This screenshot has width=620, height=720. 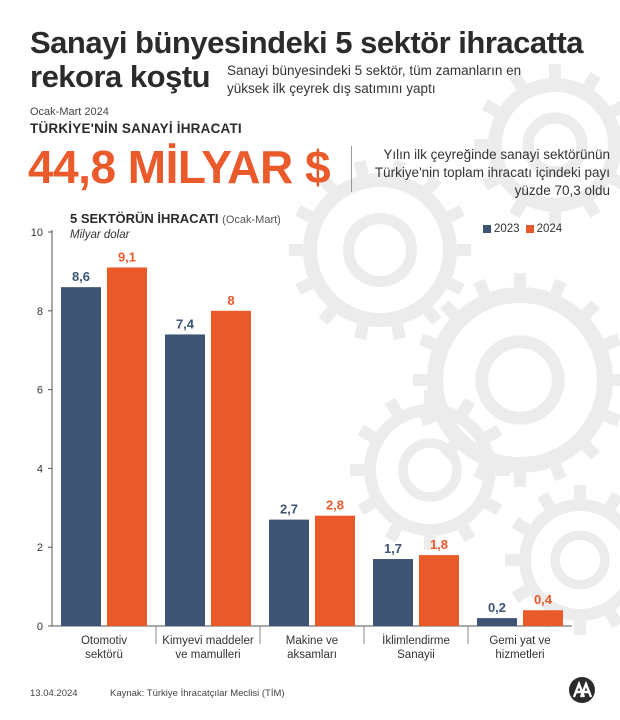 What do you see at coordinates (104, 655) in the screenshot?
I see `x-tick-label: sektörü` at bounding box center [104, 655].